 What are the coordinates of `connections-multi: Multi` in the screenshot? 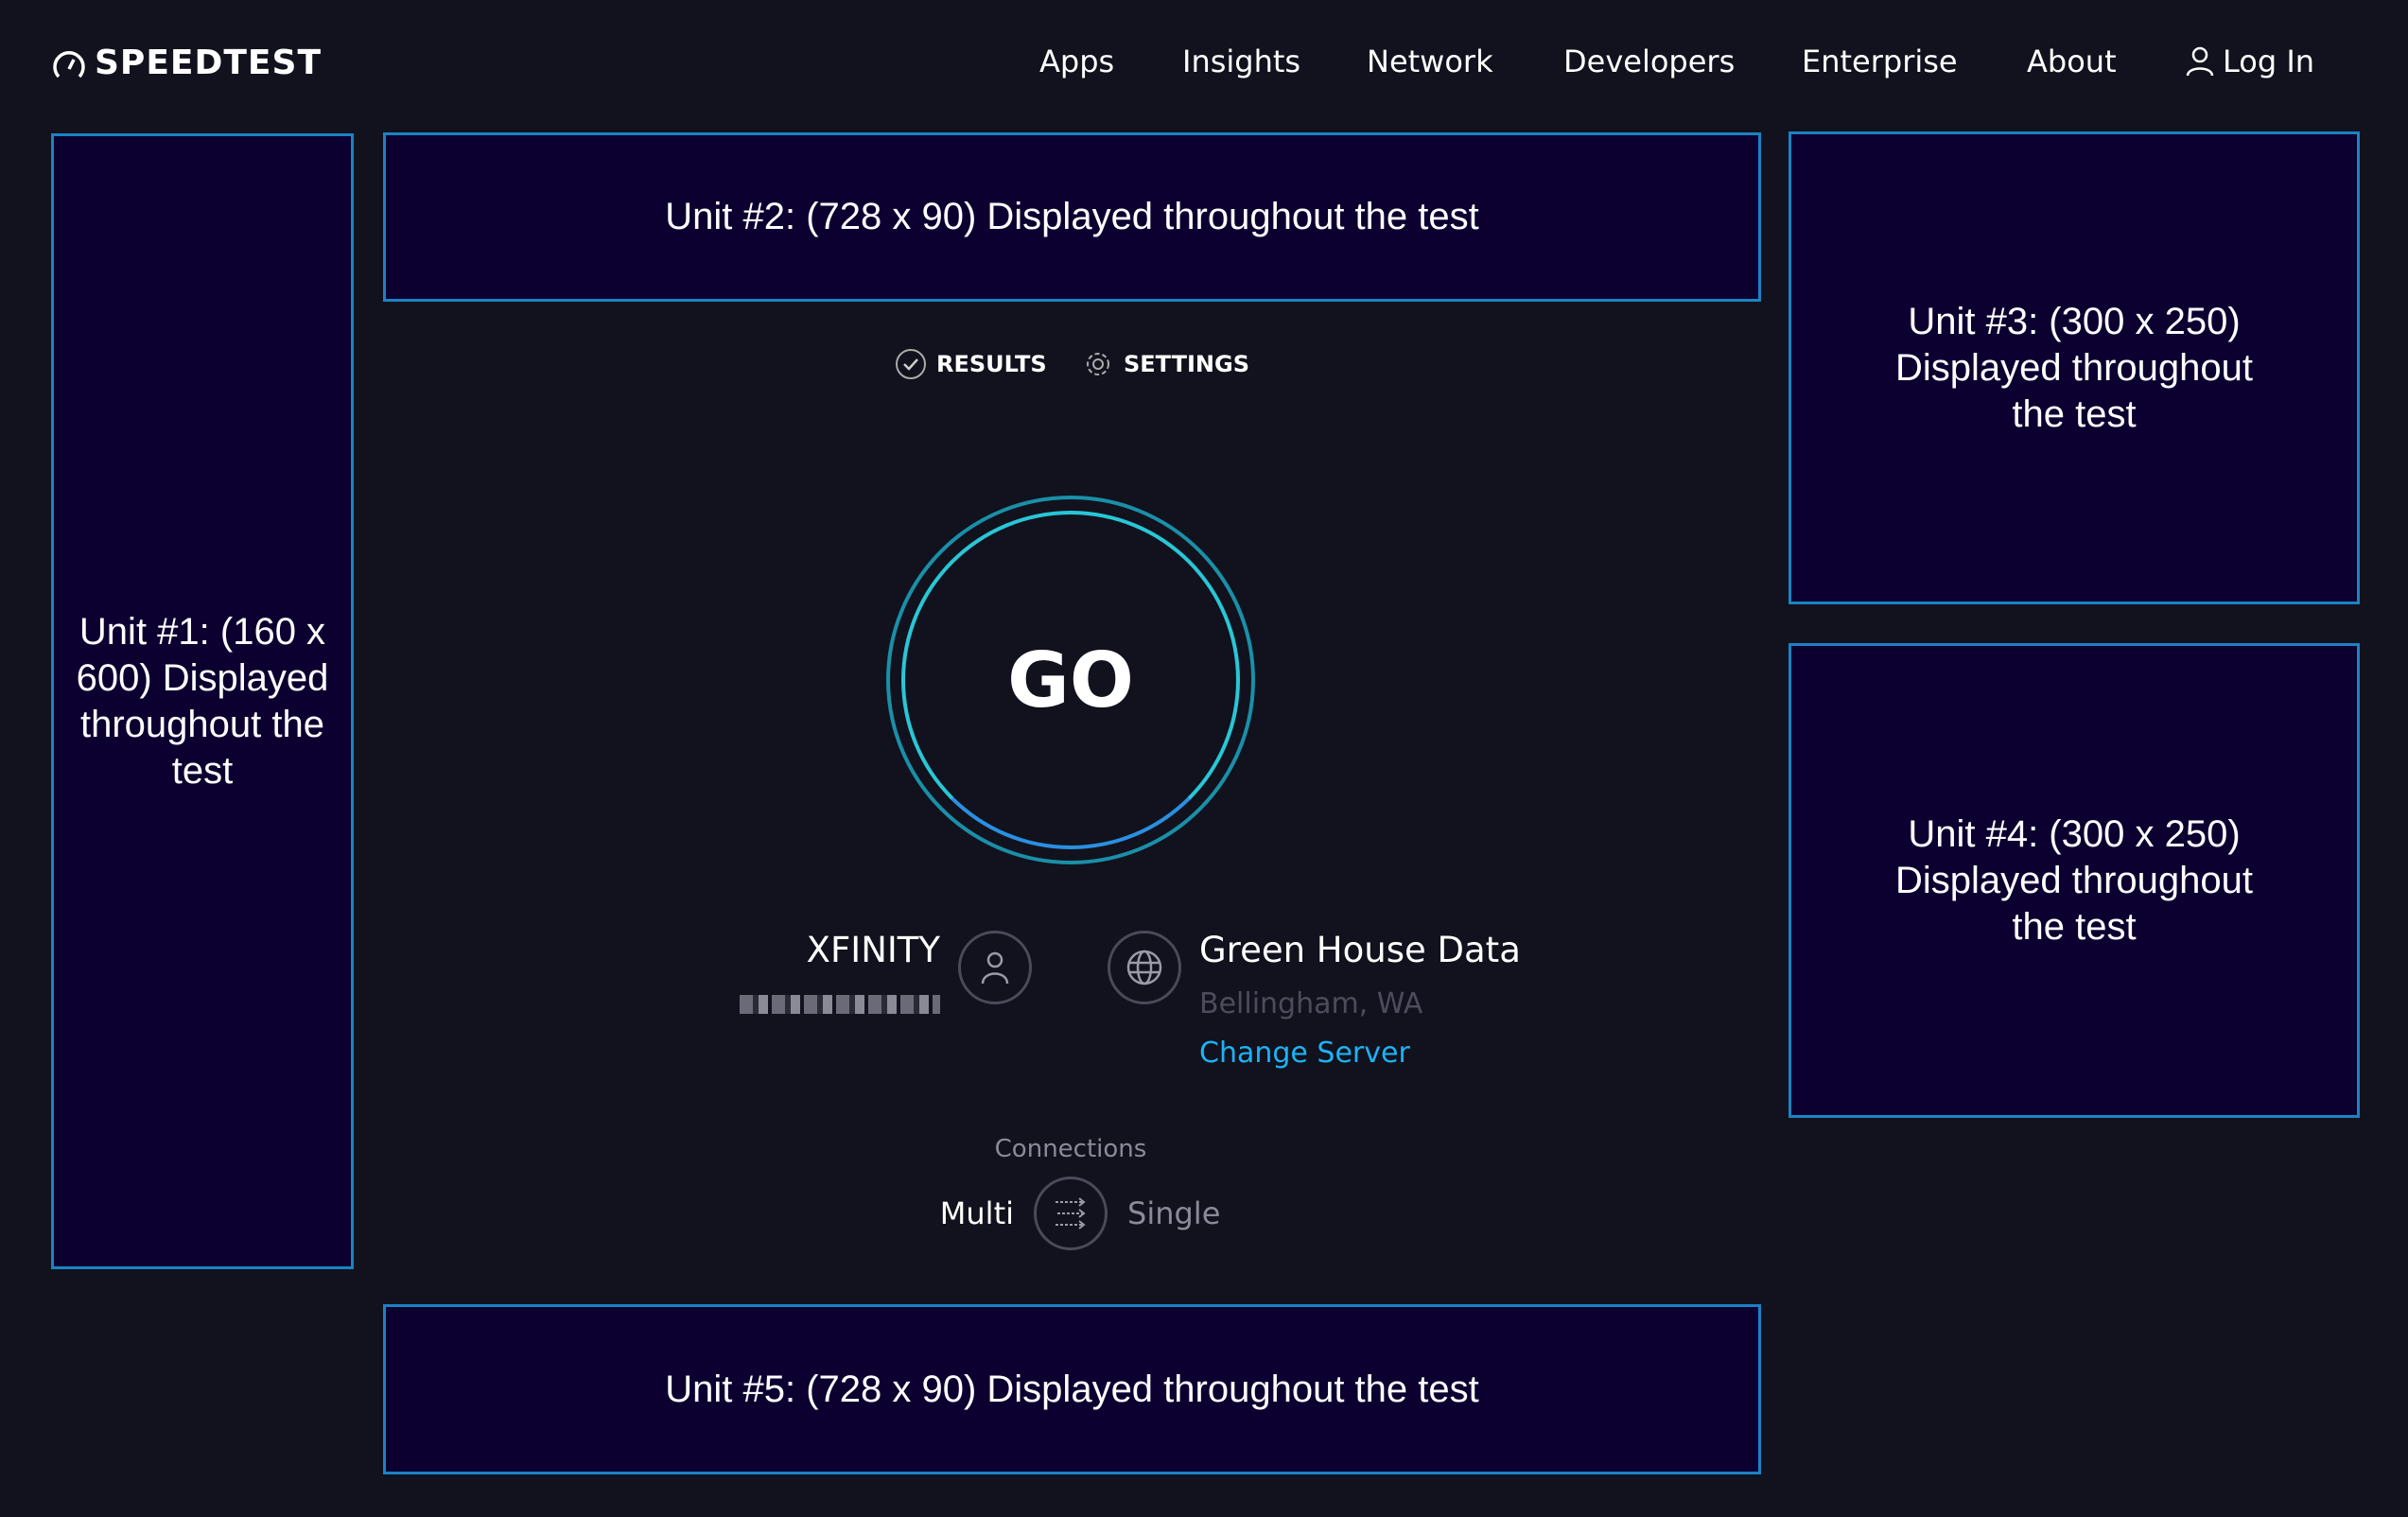 It's located at (976, 1213).